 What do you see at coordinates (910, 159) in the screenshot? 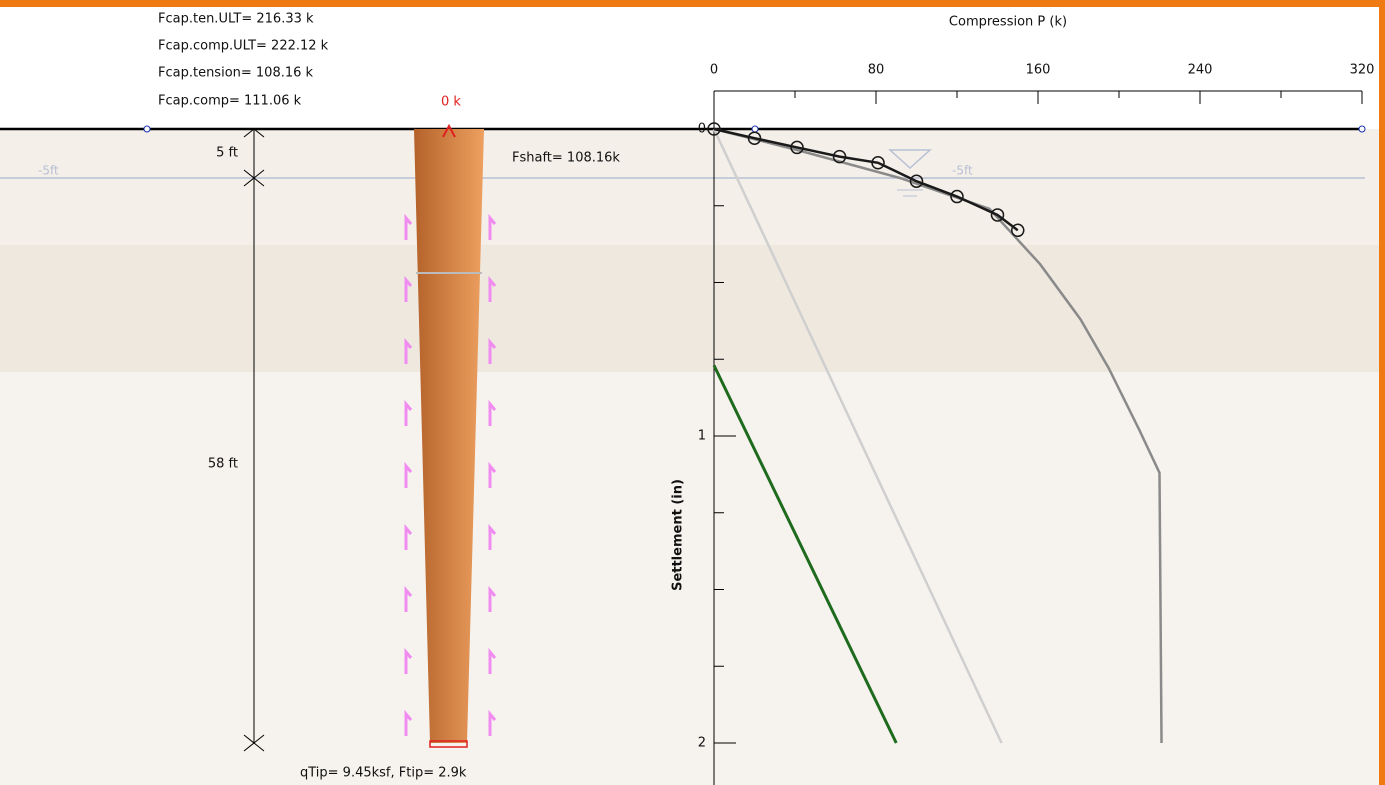
I see `water-symbol` at bounding box center [910, 159].